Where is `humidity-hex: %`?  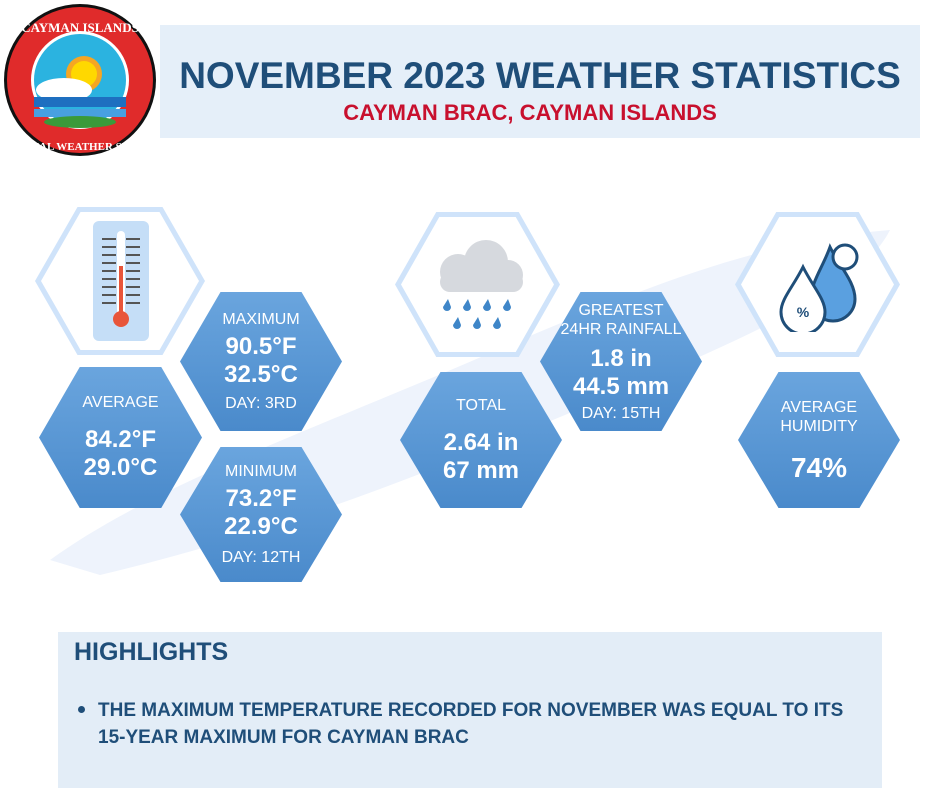 humidity-hex: % is located at coordinates (817, 284).